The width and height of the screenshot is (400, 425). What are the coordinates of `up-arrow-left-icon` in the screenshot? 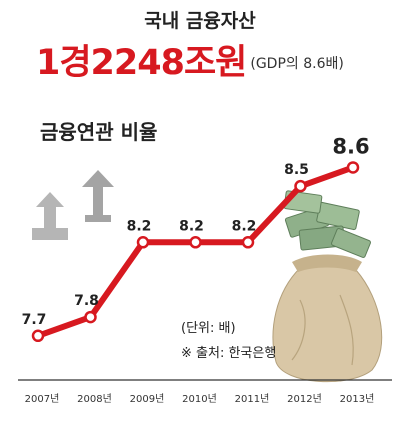 It's located at (50, 216).